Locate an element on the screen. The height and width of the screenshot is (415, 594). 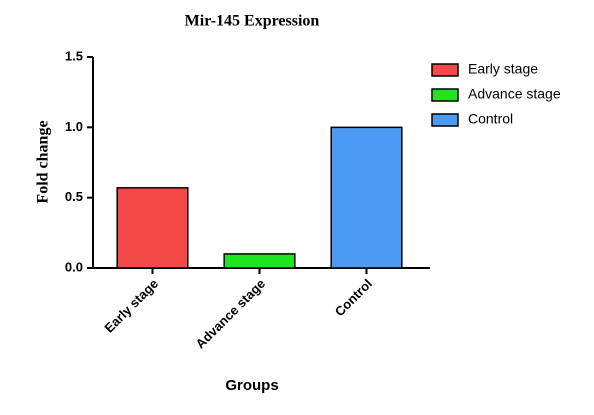
y-tick-label: 1.5 is located at coordinates (74, 55).